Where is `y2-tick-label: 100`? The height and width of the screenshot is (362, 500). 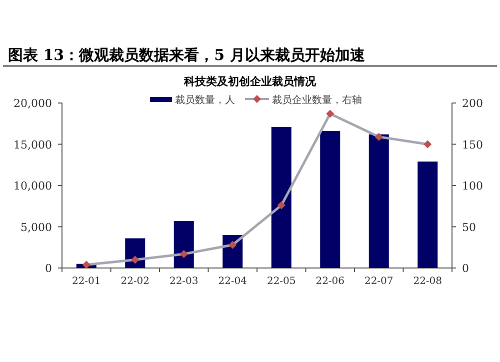
y2-tick-label: 100 is located at coordinates (472, 186).